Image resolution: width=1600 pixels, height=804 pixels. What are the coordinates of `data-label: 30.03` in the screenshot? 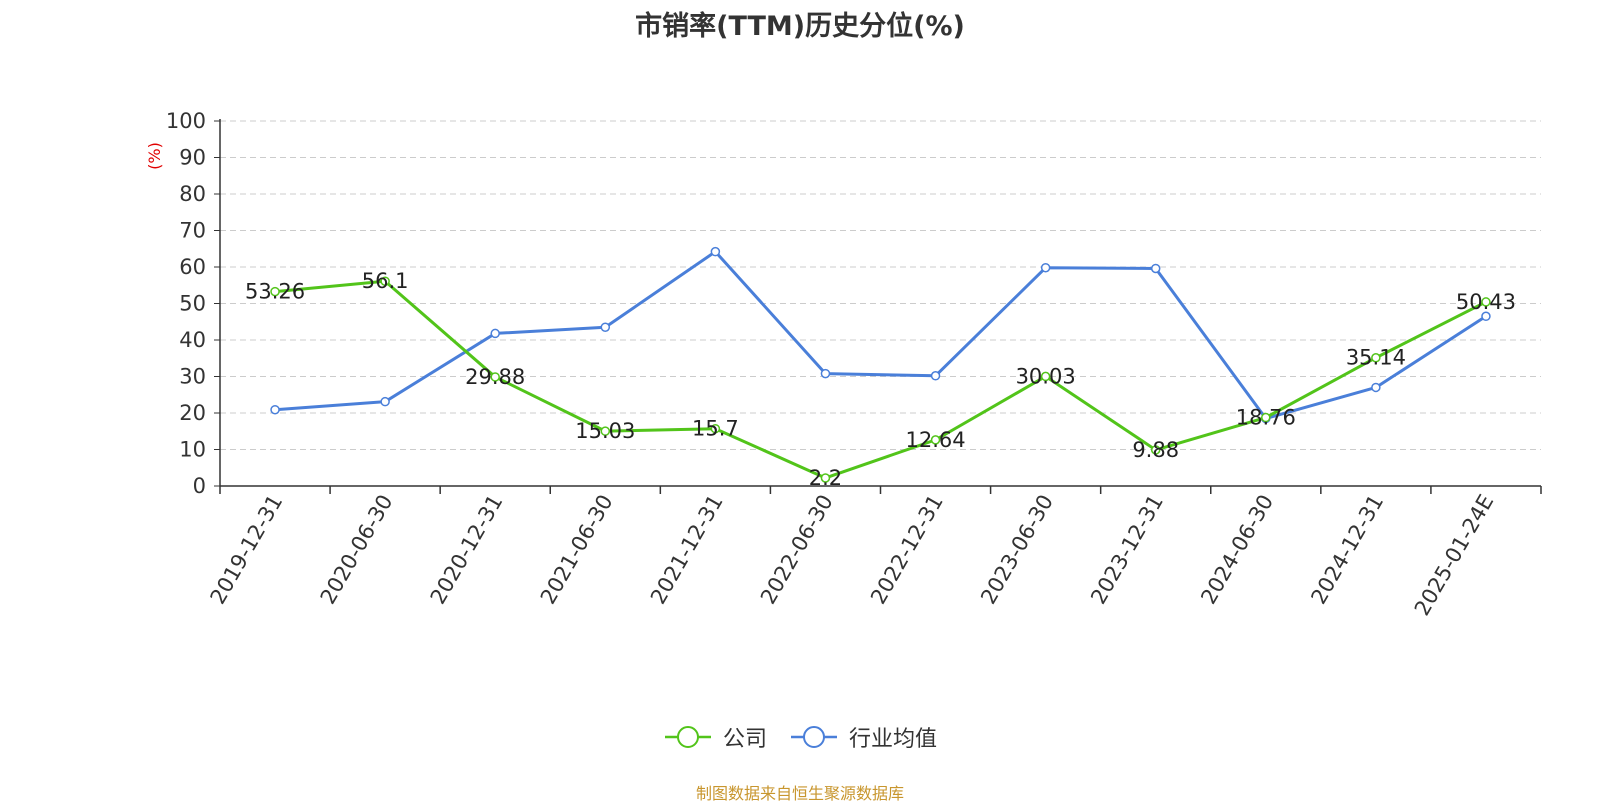 It's located at (1046, 376).